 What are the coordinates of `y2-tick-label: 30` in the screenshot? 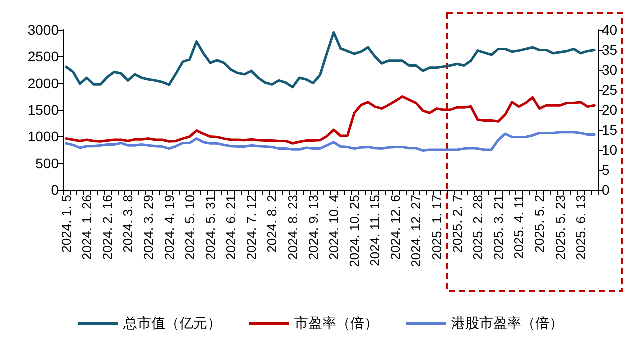 It's located at (610, 70).